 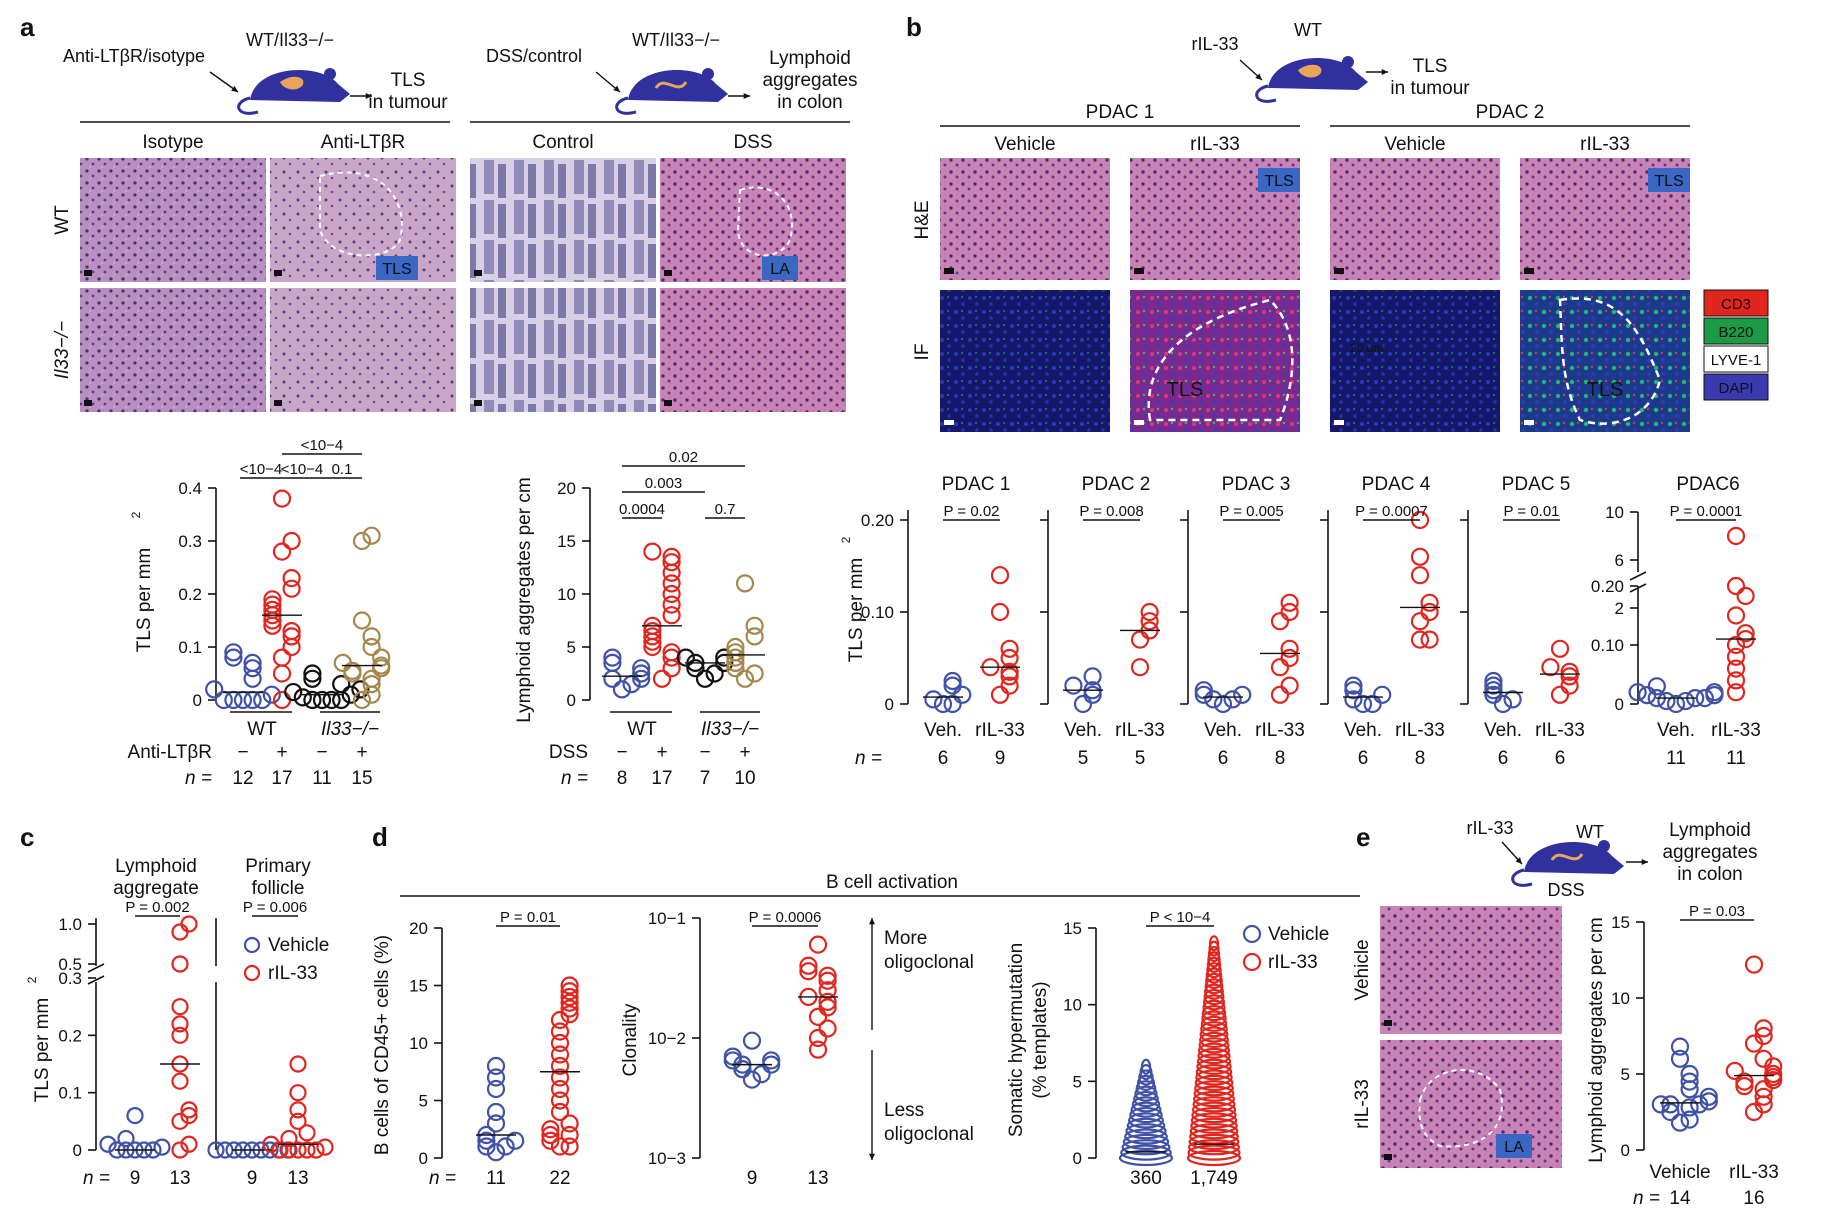 What do you see at coordinates (397, 268) in the screenshot?
I see `a-tag-tls-box` at bounding box center [397, 268].